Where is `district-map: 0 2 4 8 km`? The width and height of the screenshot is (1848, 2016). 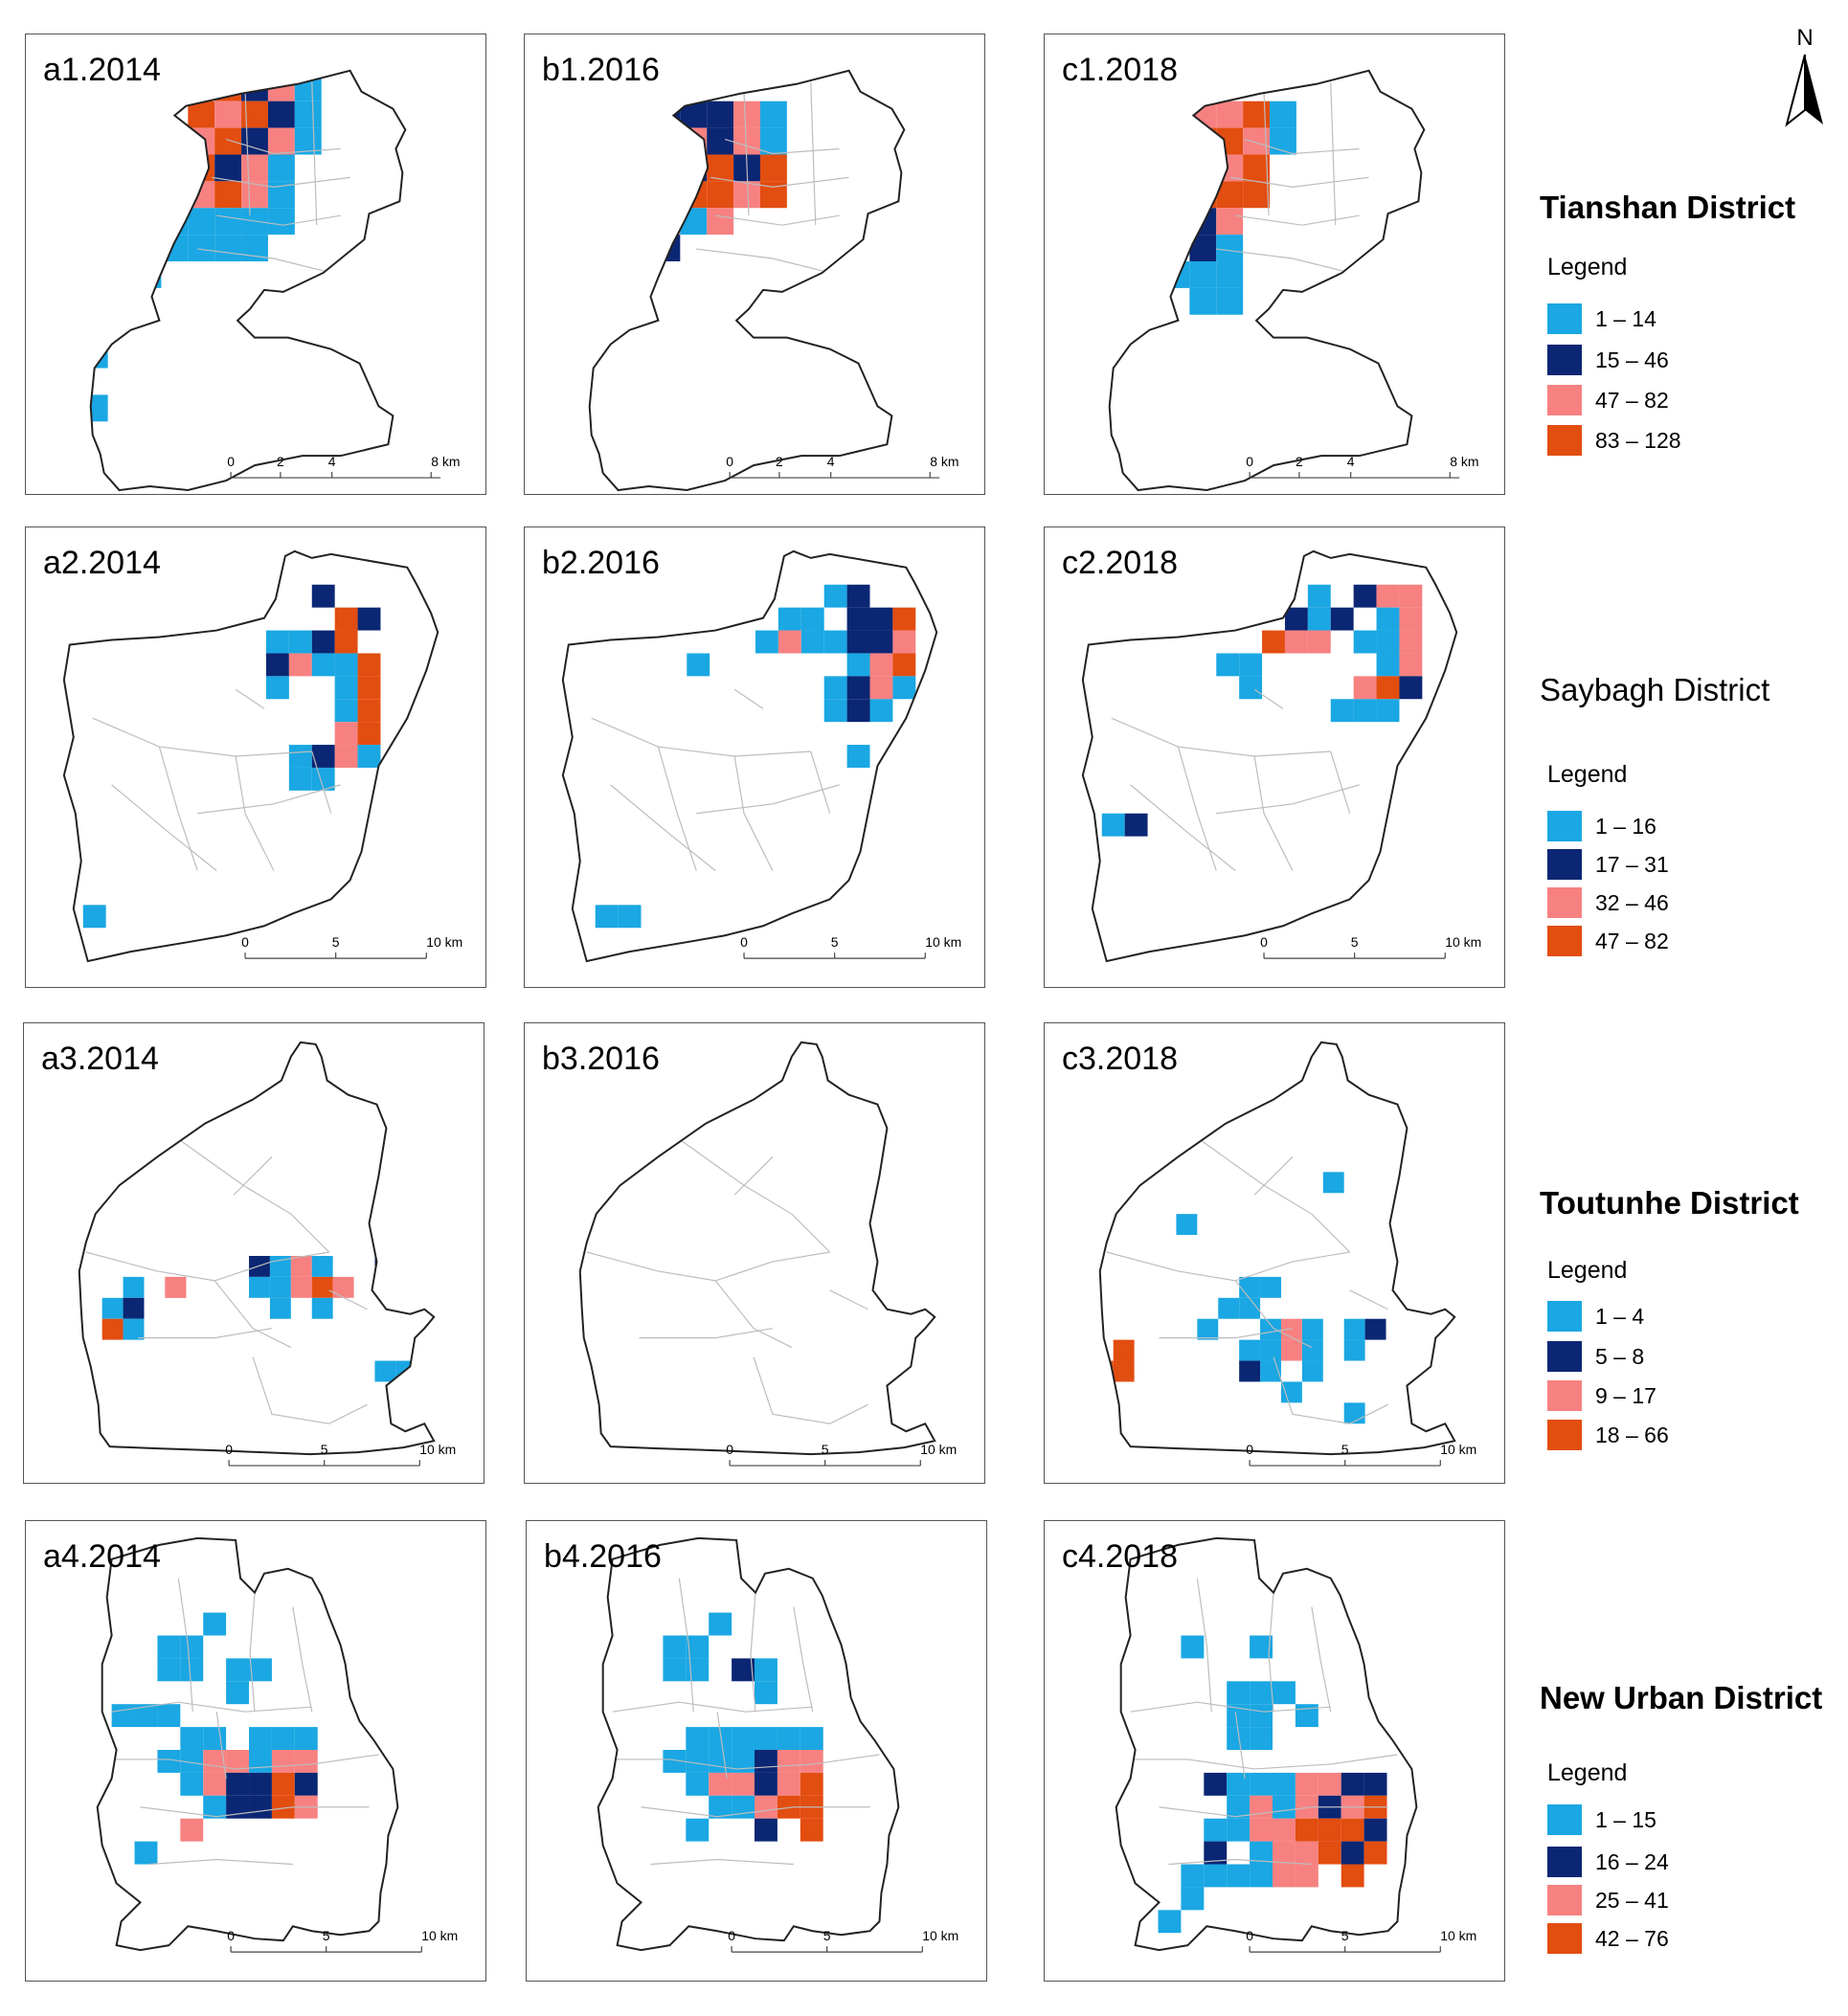 district-map: 0 2 4 8 km is located at coordinates (773, 280).